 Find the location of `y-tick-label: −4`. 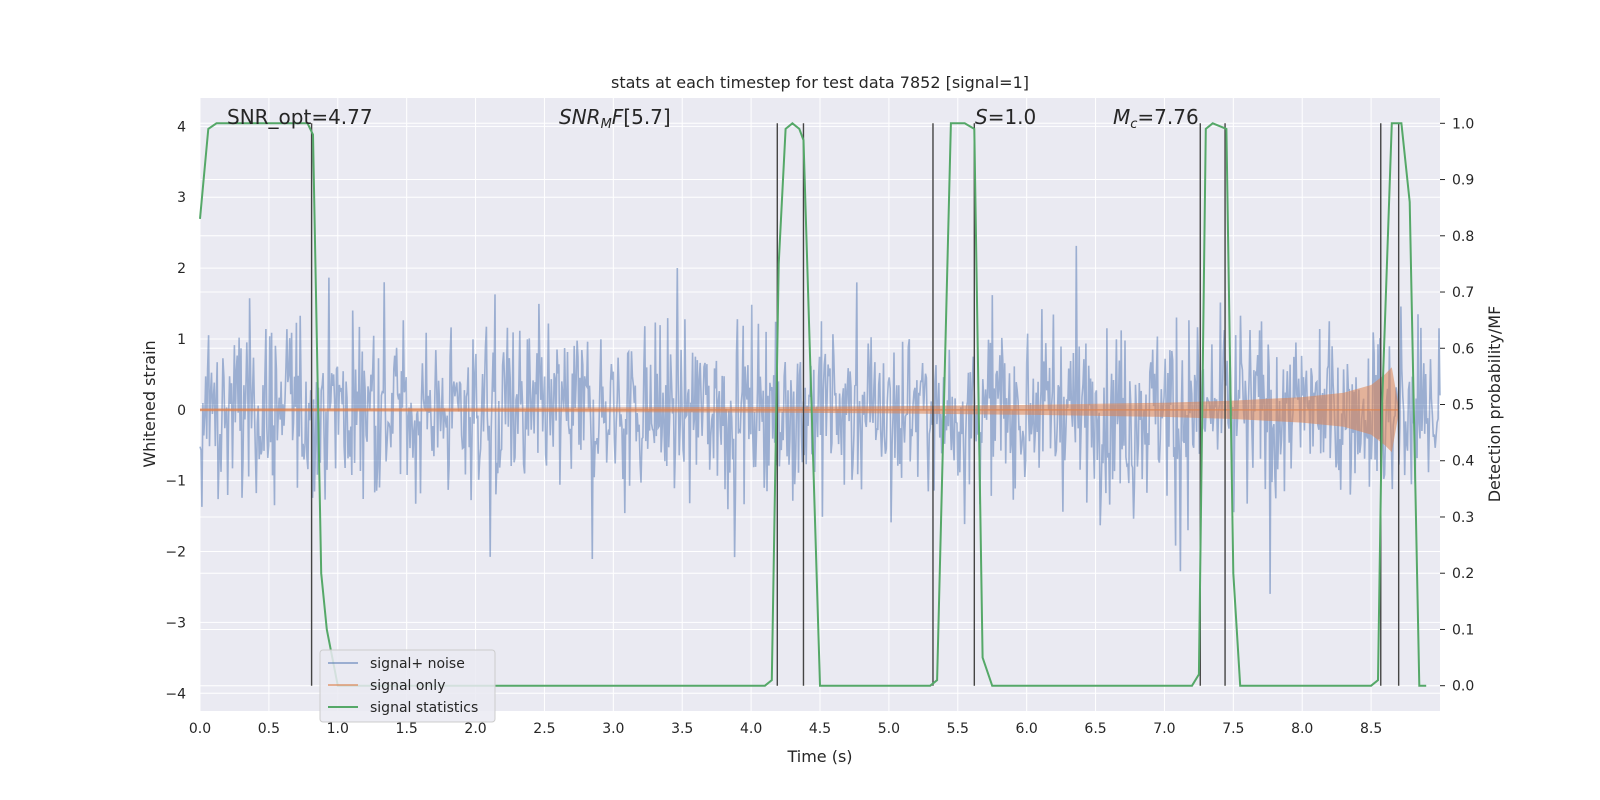

y-tick-label: −4 is located at coordinates (175, 694).